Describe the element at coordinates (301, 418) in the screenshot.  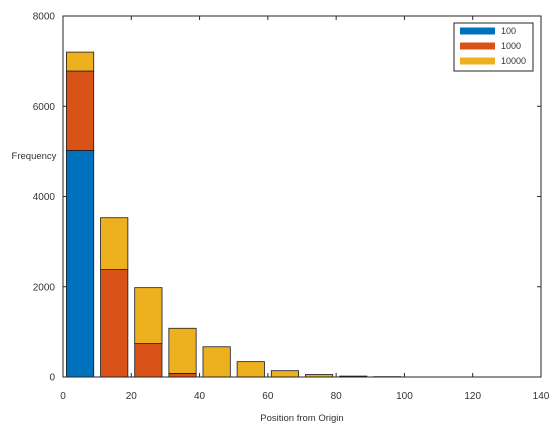
I see `x-axis-label: Position from Origin` at that location.